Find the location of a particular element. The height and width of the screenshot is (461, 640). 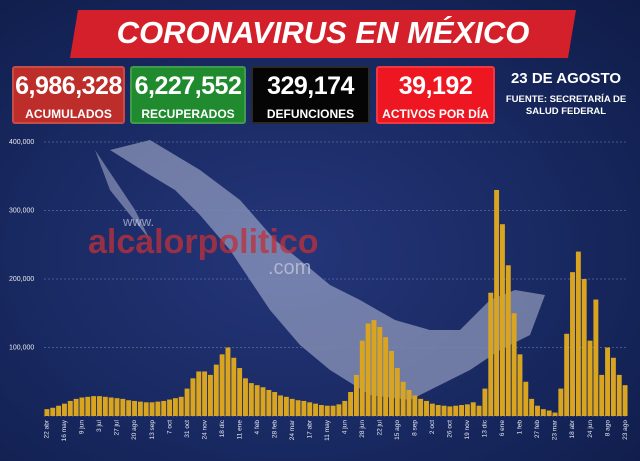

title: CORONAVIRUS EN MÉXICO is located at coordinates (323, 32).